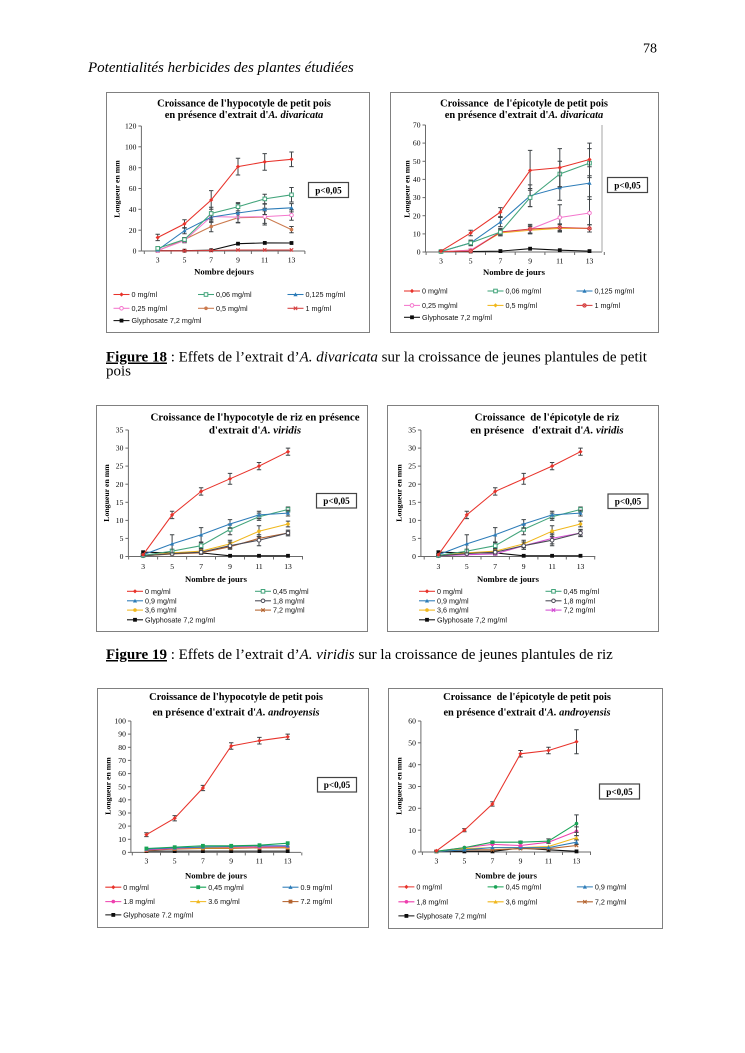 The height and width of the screenshot is (1053, 745). Describe the element at coordinates (122, 747) in the screenshot. I see `svg-text: 80` at that location.